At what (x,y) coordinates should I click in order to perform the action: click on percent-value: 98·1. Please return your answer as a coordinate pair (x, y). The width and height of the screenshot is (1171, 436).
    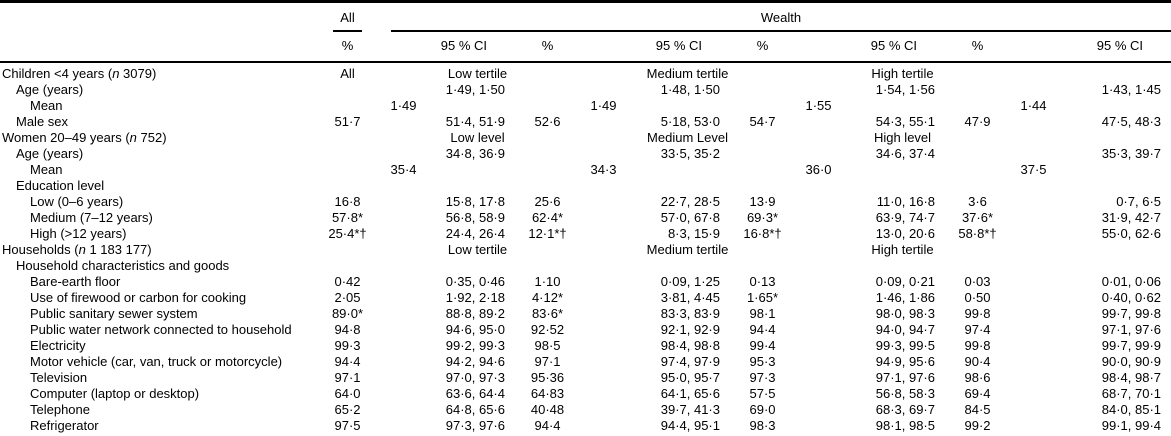
    Looking at the image, I should click on (762, 313).